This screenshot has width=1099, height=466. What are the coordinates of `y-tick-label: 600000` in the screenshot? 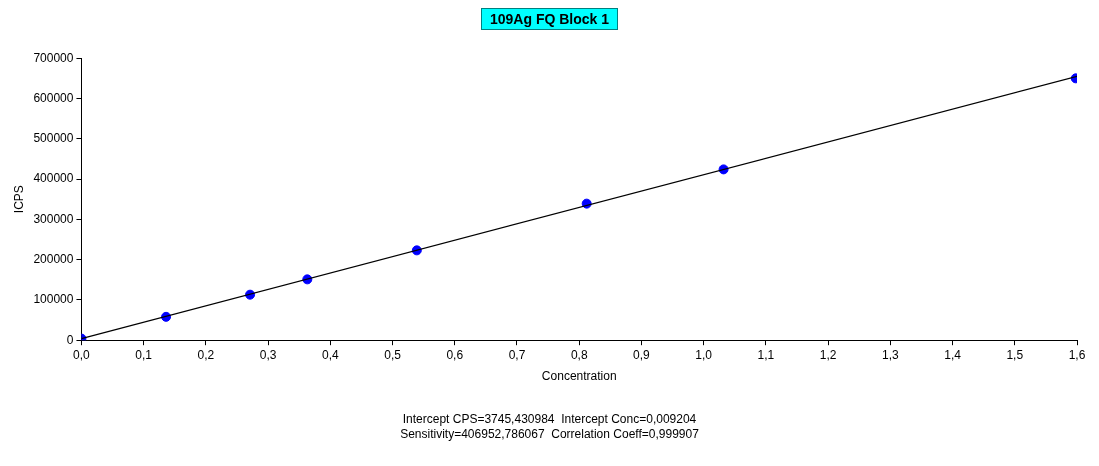 It's located at (53, 97).